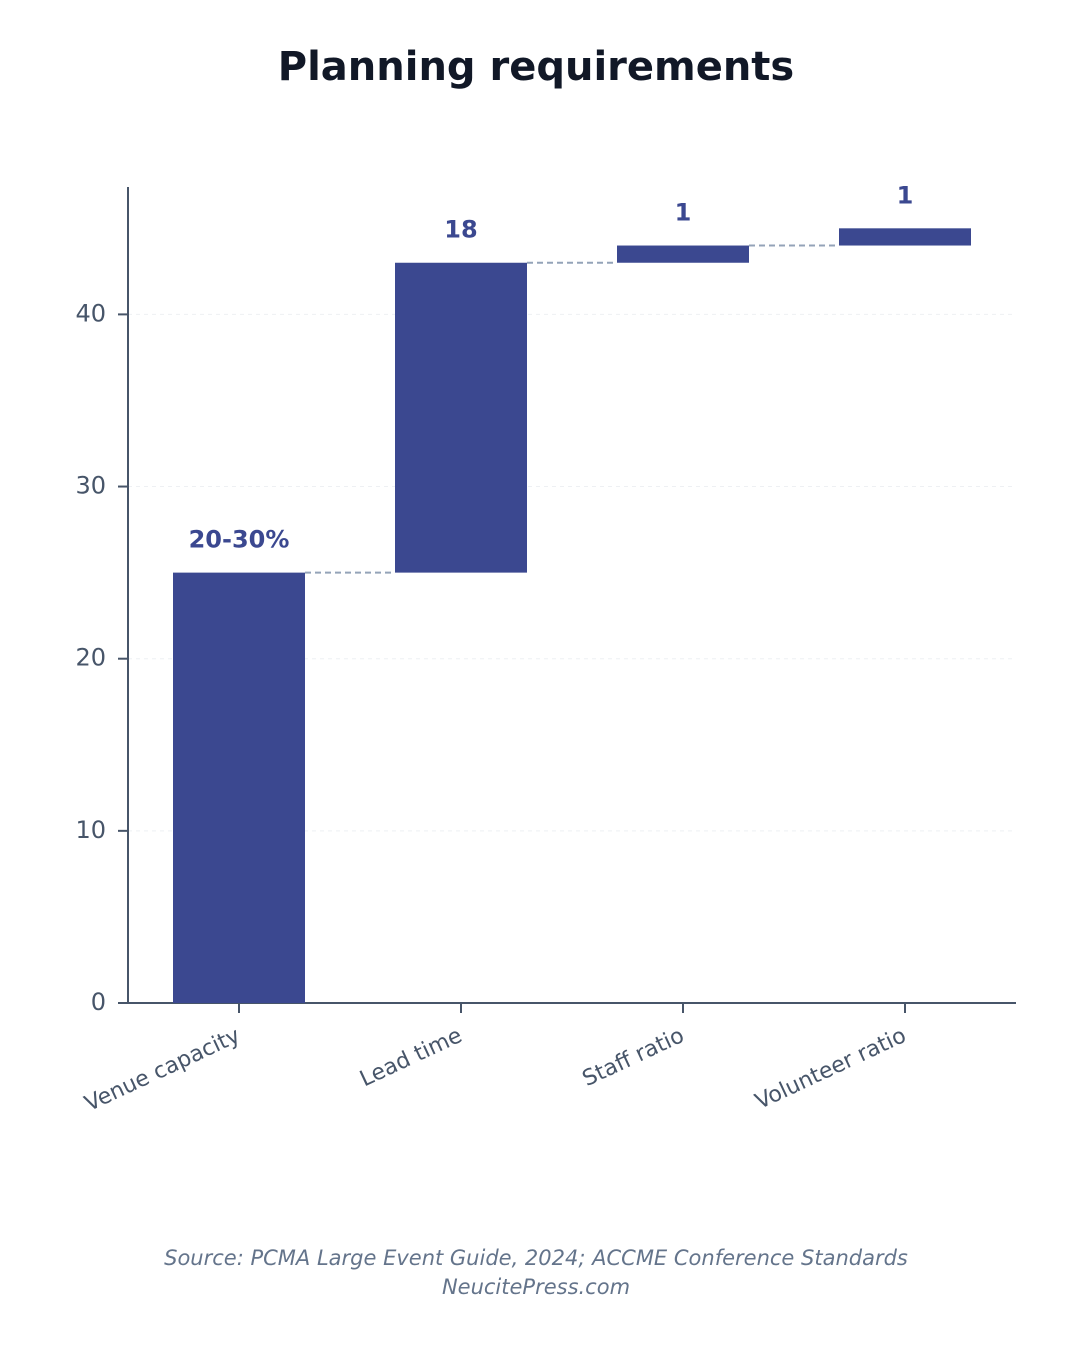  I want to click on y-tick-label: 10, so click(90, 830).